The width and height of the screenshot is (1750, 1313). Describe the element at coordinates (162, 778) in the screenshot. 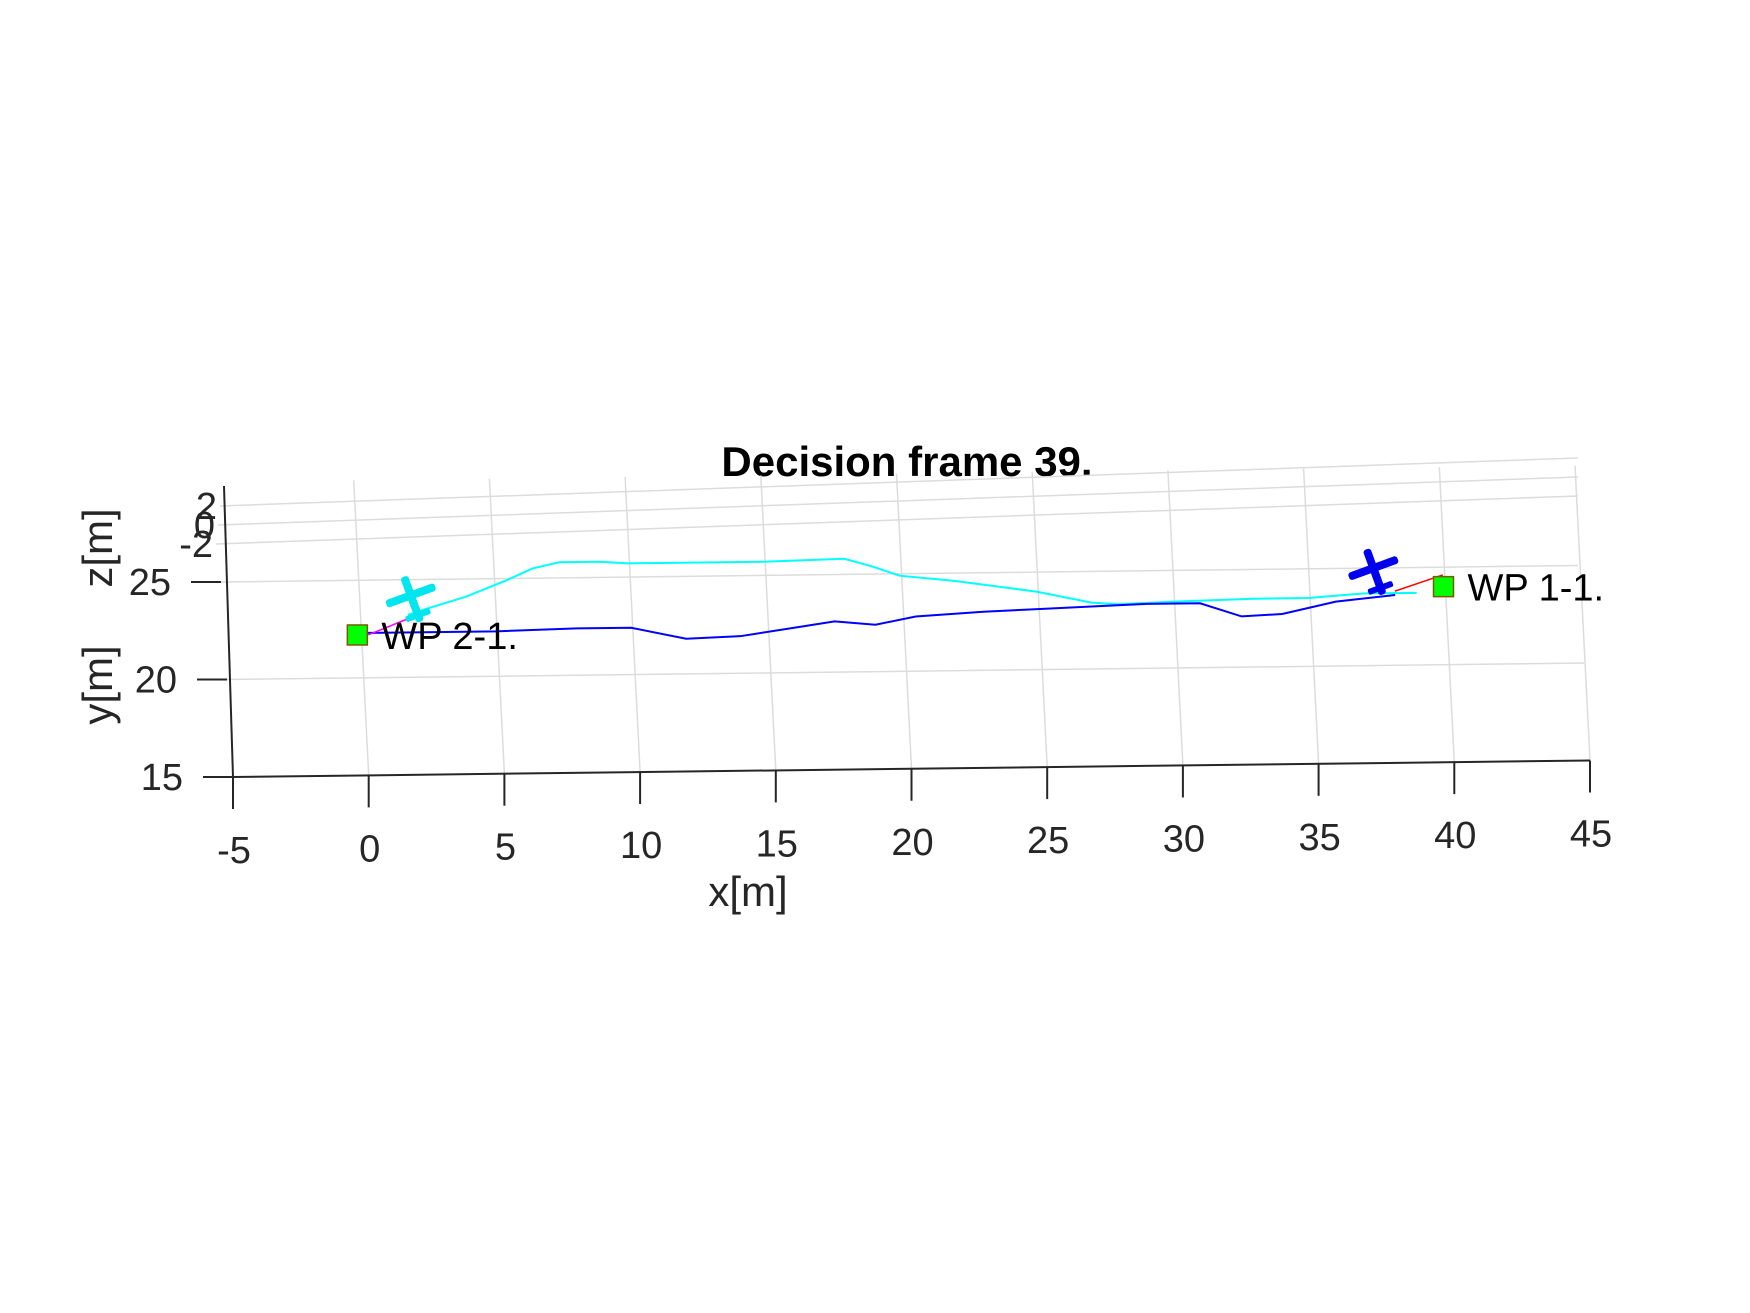

I see `y-tick-label: 15` at that location.